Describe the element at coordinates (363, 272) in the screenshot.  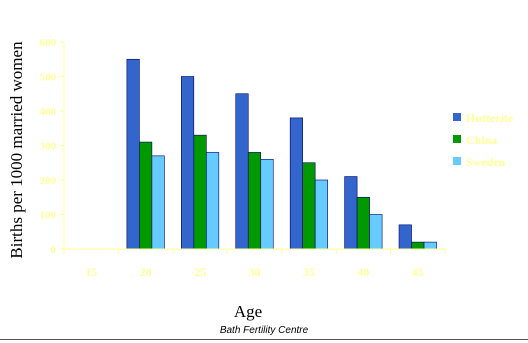
I see `x-tick-label: 40` at that location.